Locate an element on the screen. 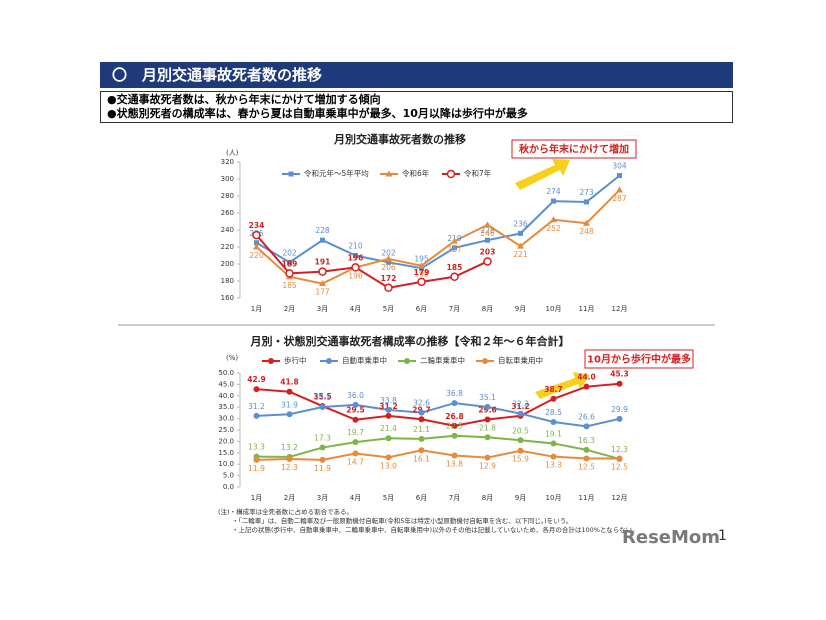 The image size is (826, 620). data-label: 274 is located at coordinates (553, 191).